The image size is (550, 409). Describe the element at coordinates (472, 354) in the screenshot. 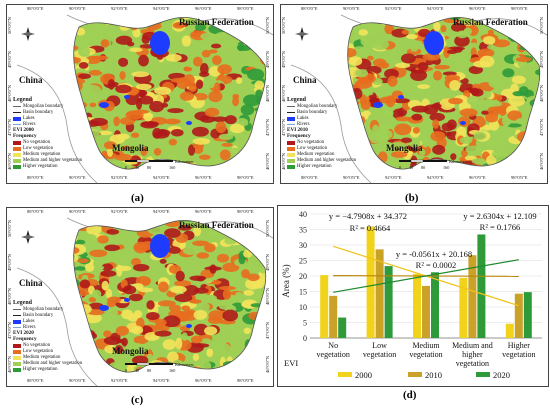

I see `x-tick-label: Medium and higher vegetation` at that location.